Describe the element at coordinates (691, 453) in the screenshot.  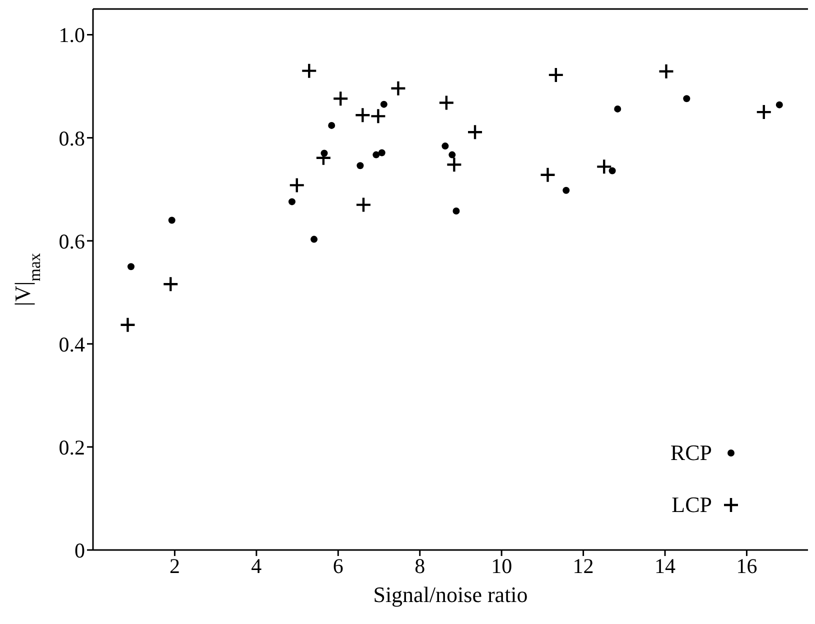
I see `legend-label: RCP` at that location.